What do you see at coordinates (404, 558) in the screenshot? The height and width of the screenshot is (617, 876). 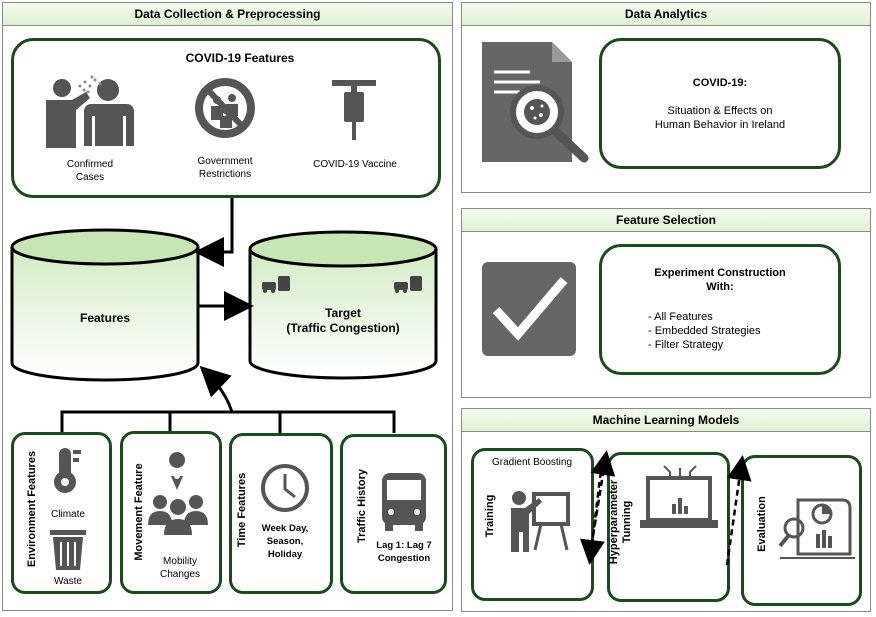 I see `traffic-line2: Congestion` at bounding box center [404, 558].